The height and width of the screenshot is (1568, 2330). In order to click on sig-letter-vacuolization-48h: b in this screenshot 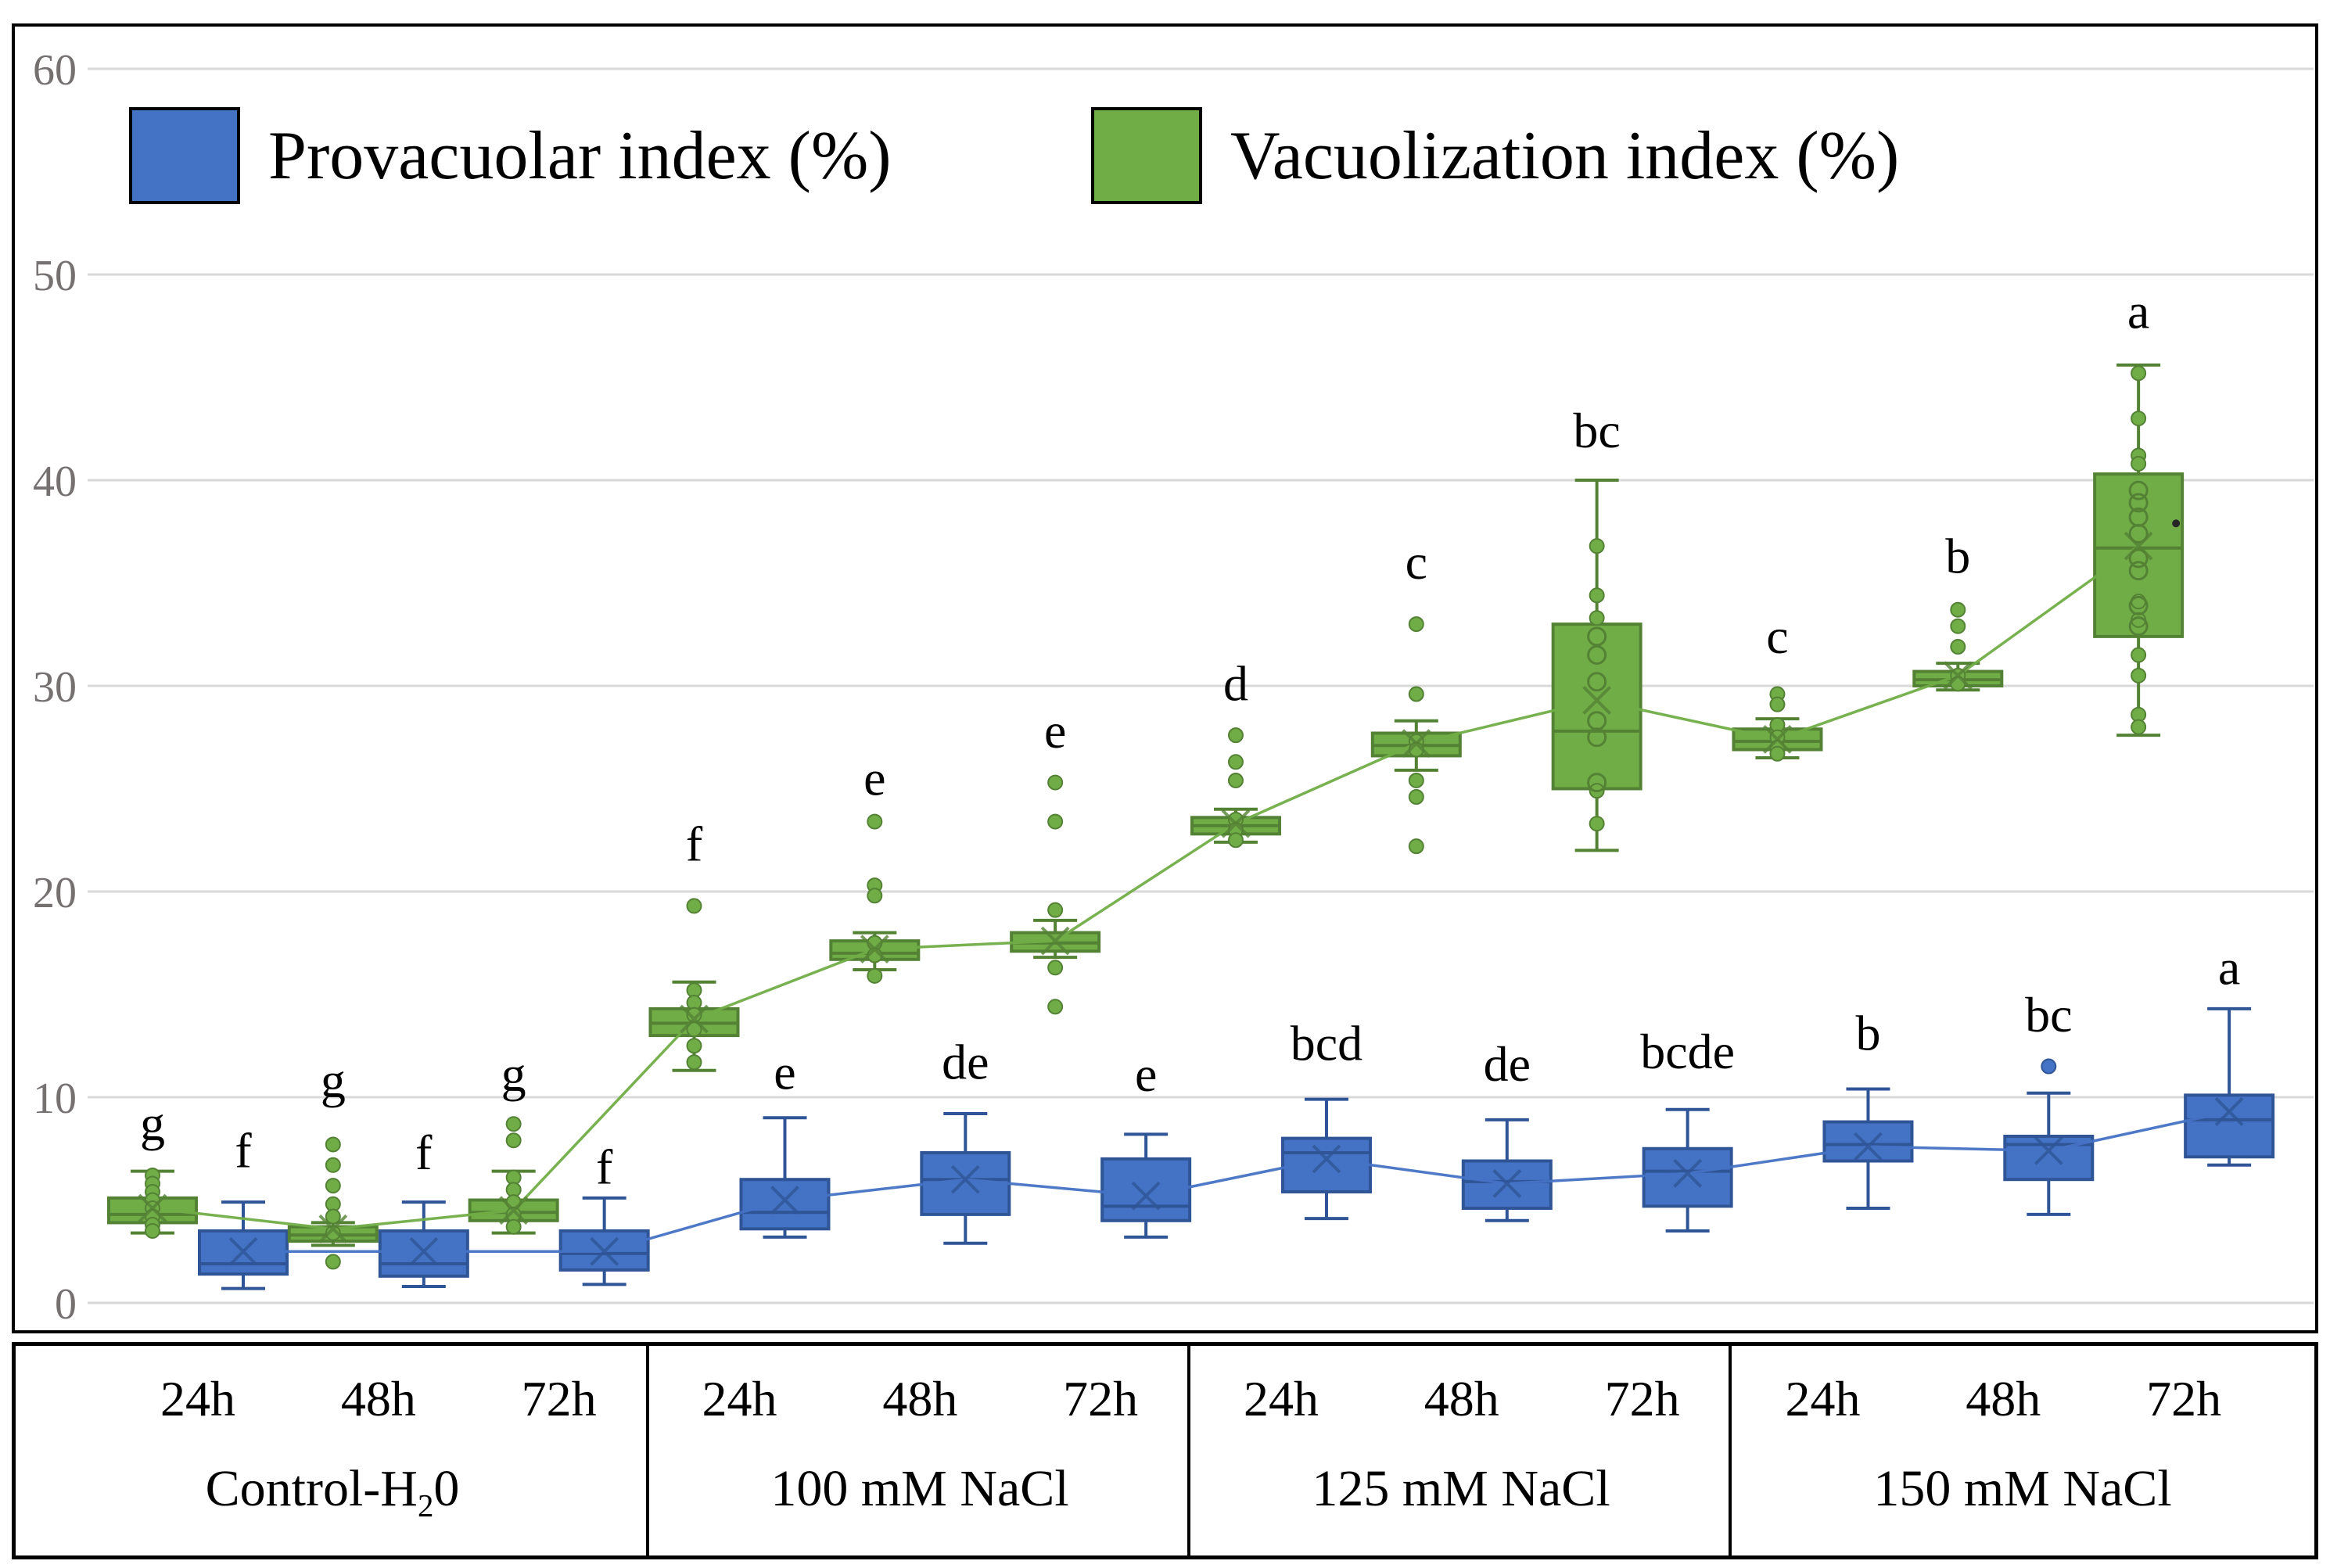, I will do `click(1958, 555)`.